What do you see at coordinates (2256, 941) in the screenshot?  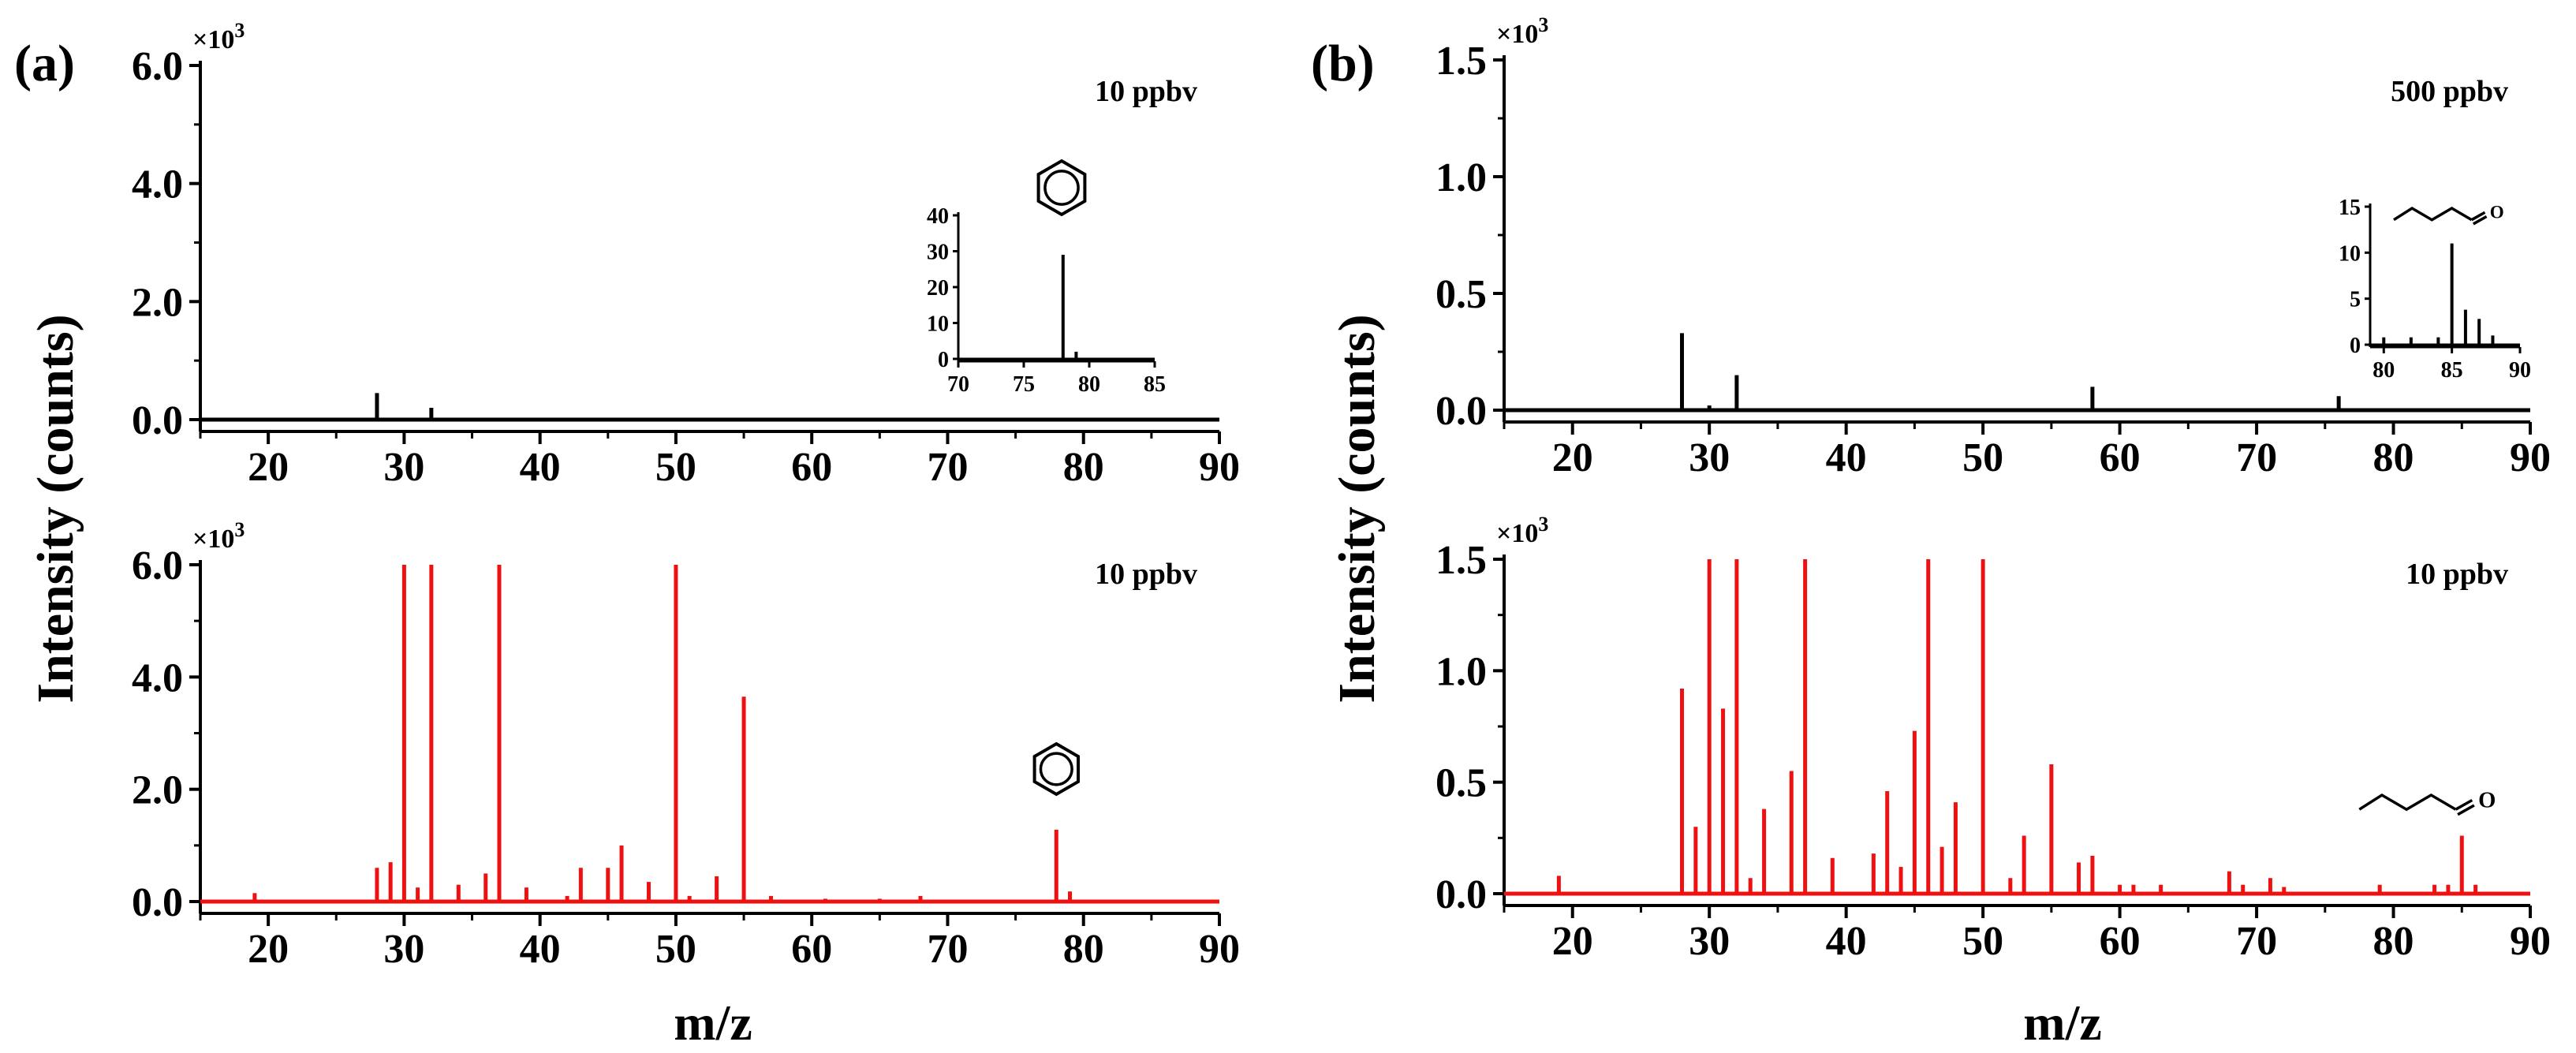 I see `b-bottom-xtick-label: 70` at bounding box center [2256, 941].